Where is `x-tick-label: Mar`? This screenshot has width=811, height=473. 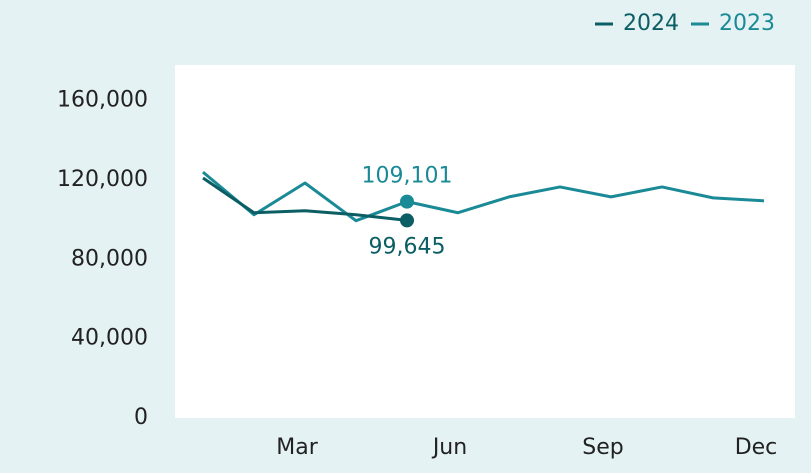 x-tick-label: Mar is located at coordinates (297, 447).